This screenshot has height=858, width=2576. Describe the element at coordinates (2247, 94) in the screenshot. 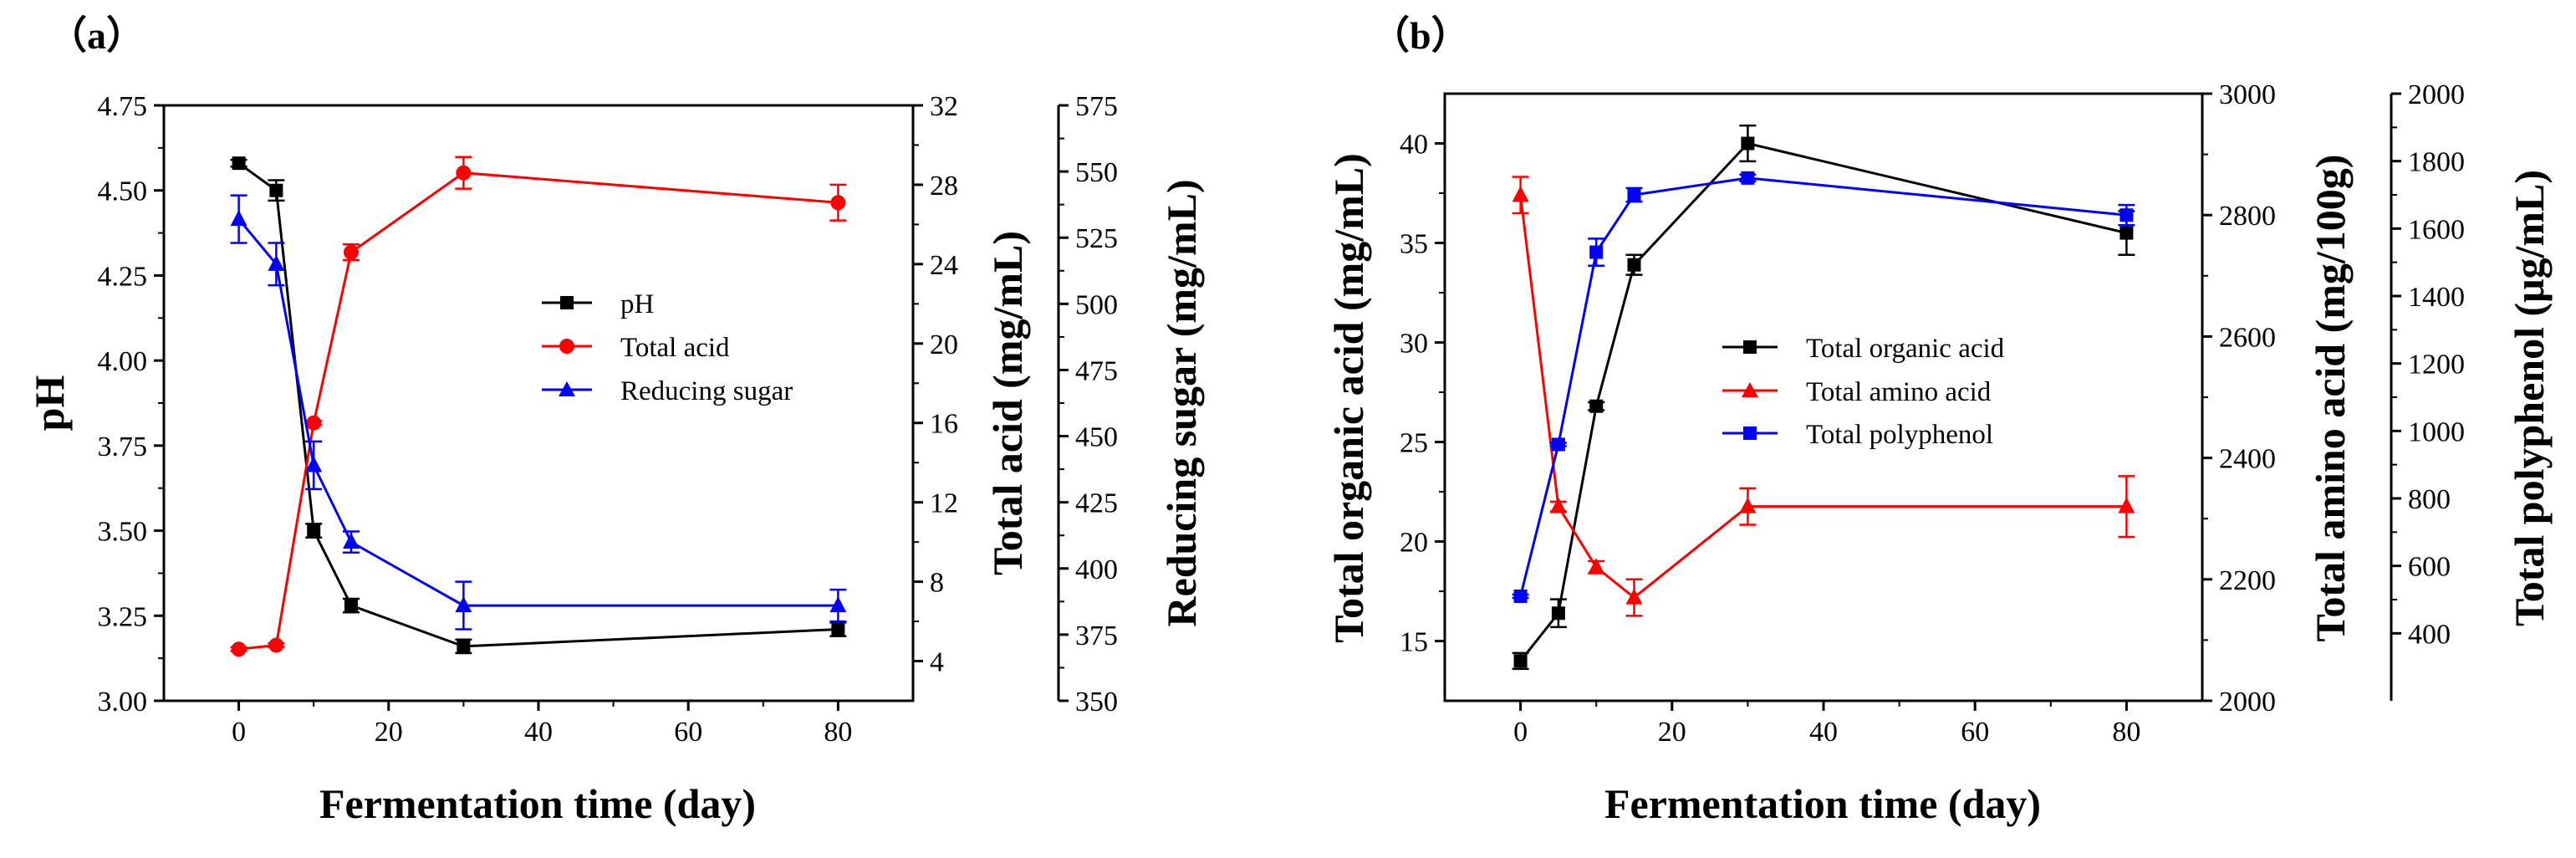

I see `amino-tick-label: 3000` at that location.